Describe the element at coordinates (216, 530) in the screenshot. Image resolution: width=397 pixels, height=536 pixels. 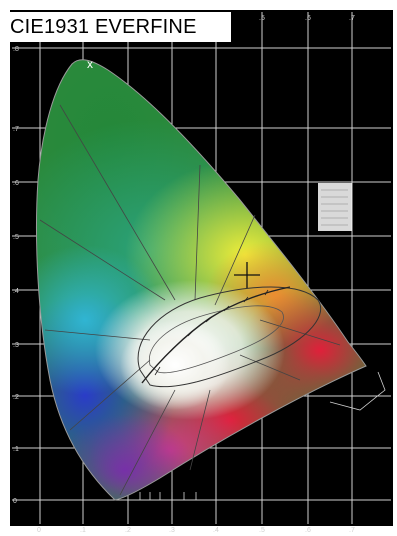
I see `x-tick-label: .4` at that location.